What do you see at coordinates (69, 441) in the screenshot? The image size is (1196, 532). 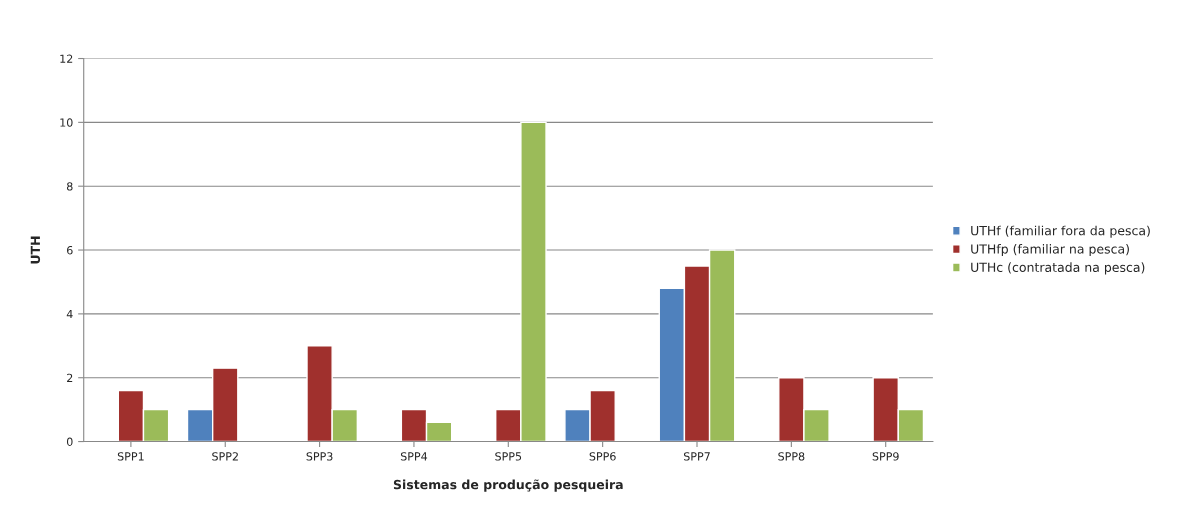 I see `y-tick-label: 0` at bounding box center [69, 441].